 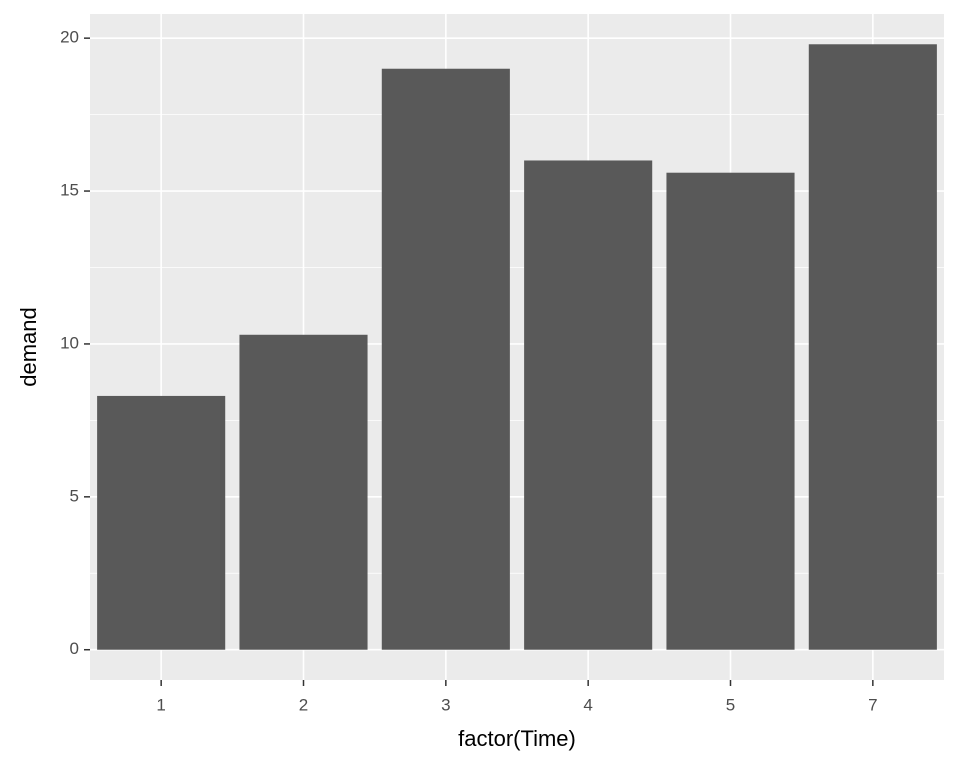 What do you see at coordinates (517, 738) in the screenshot?
I see `x-axis-title: factor(Time)` at bounding box center [517, 738].